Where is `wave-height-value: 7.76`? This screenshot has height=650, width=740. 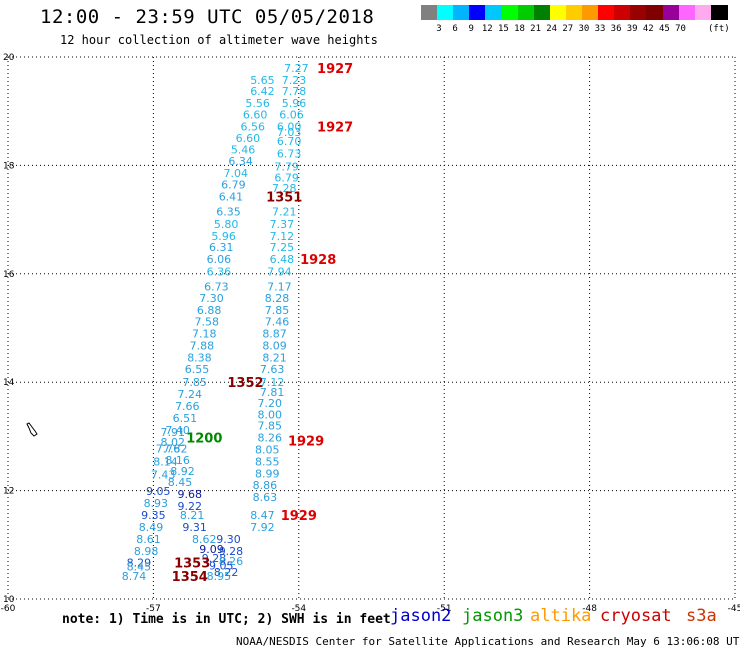
wave-height-value: 7.76 is located at coordinates (168, 448).